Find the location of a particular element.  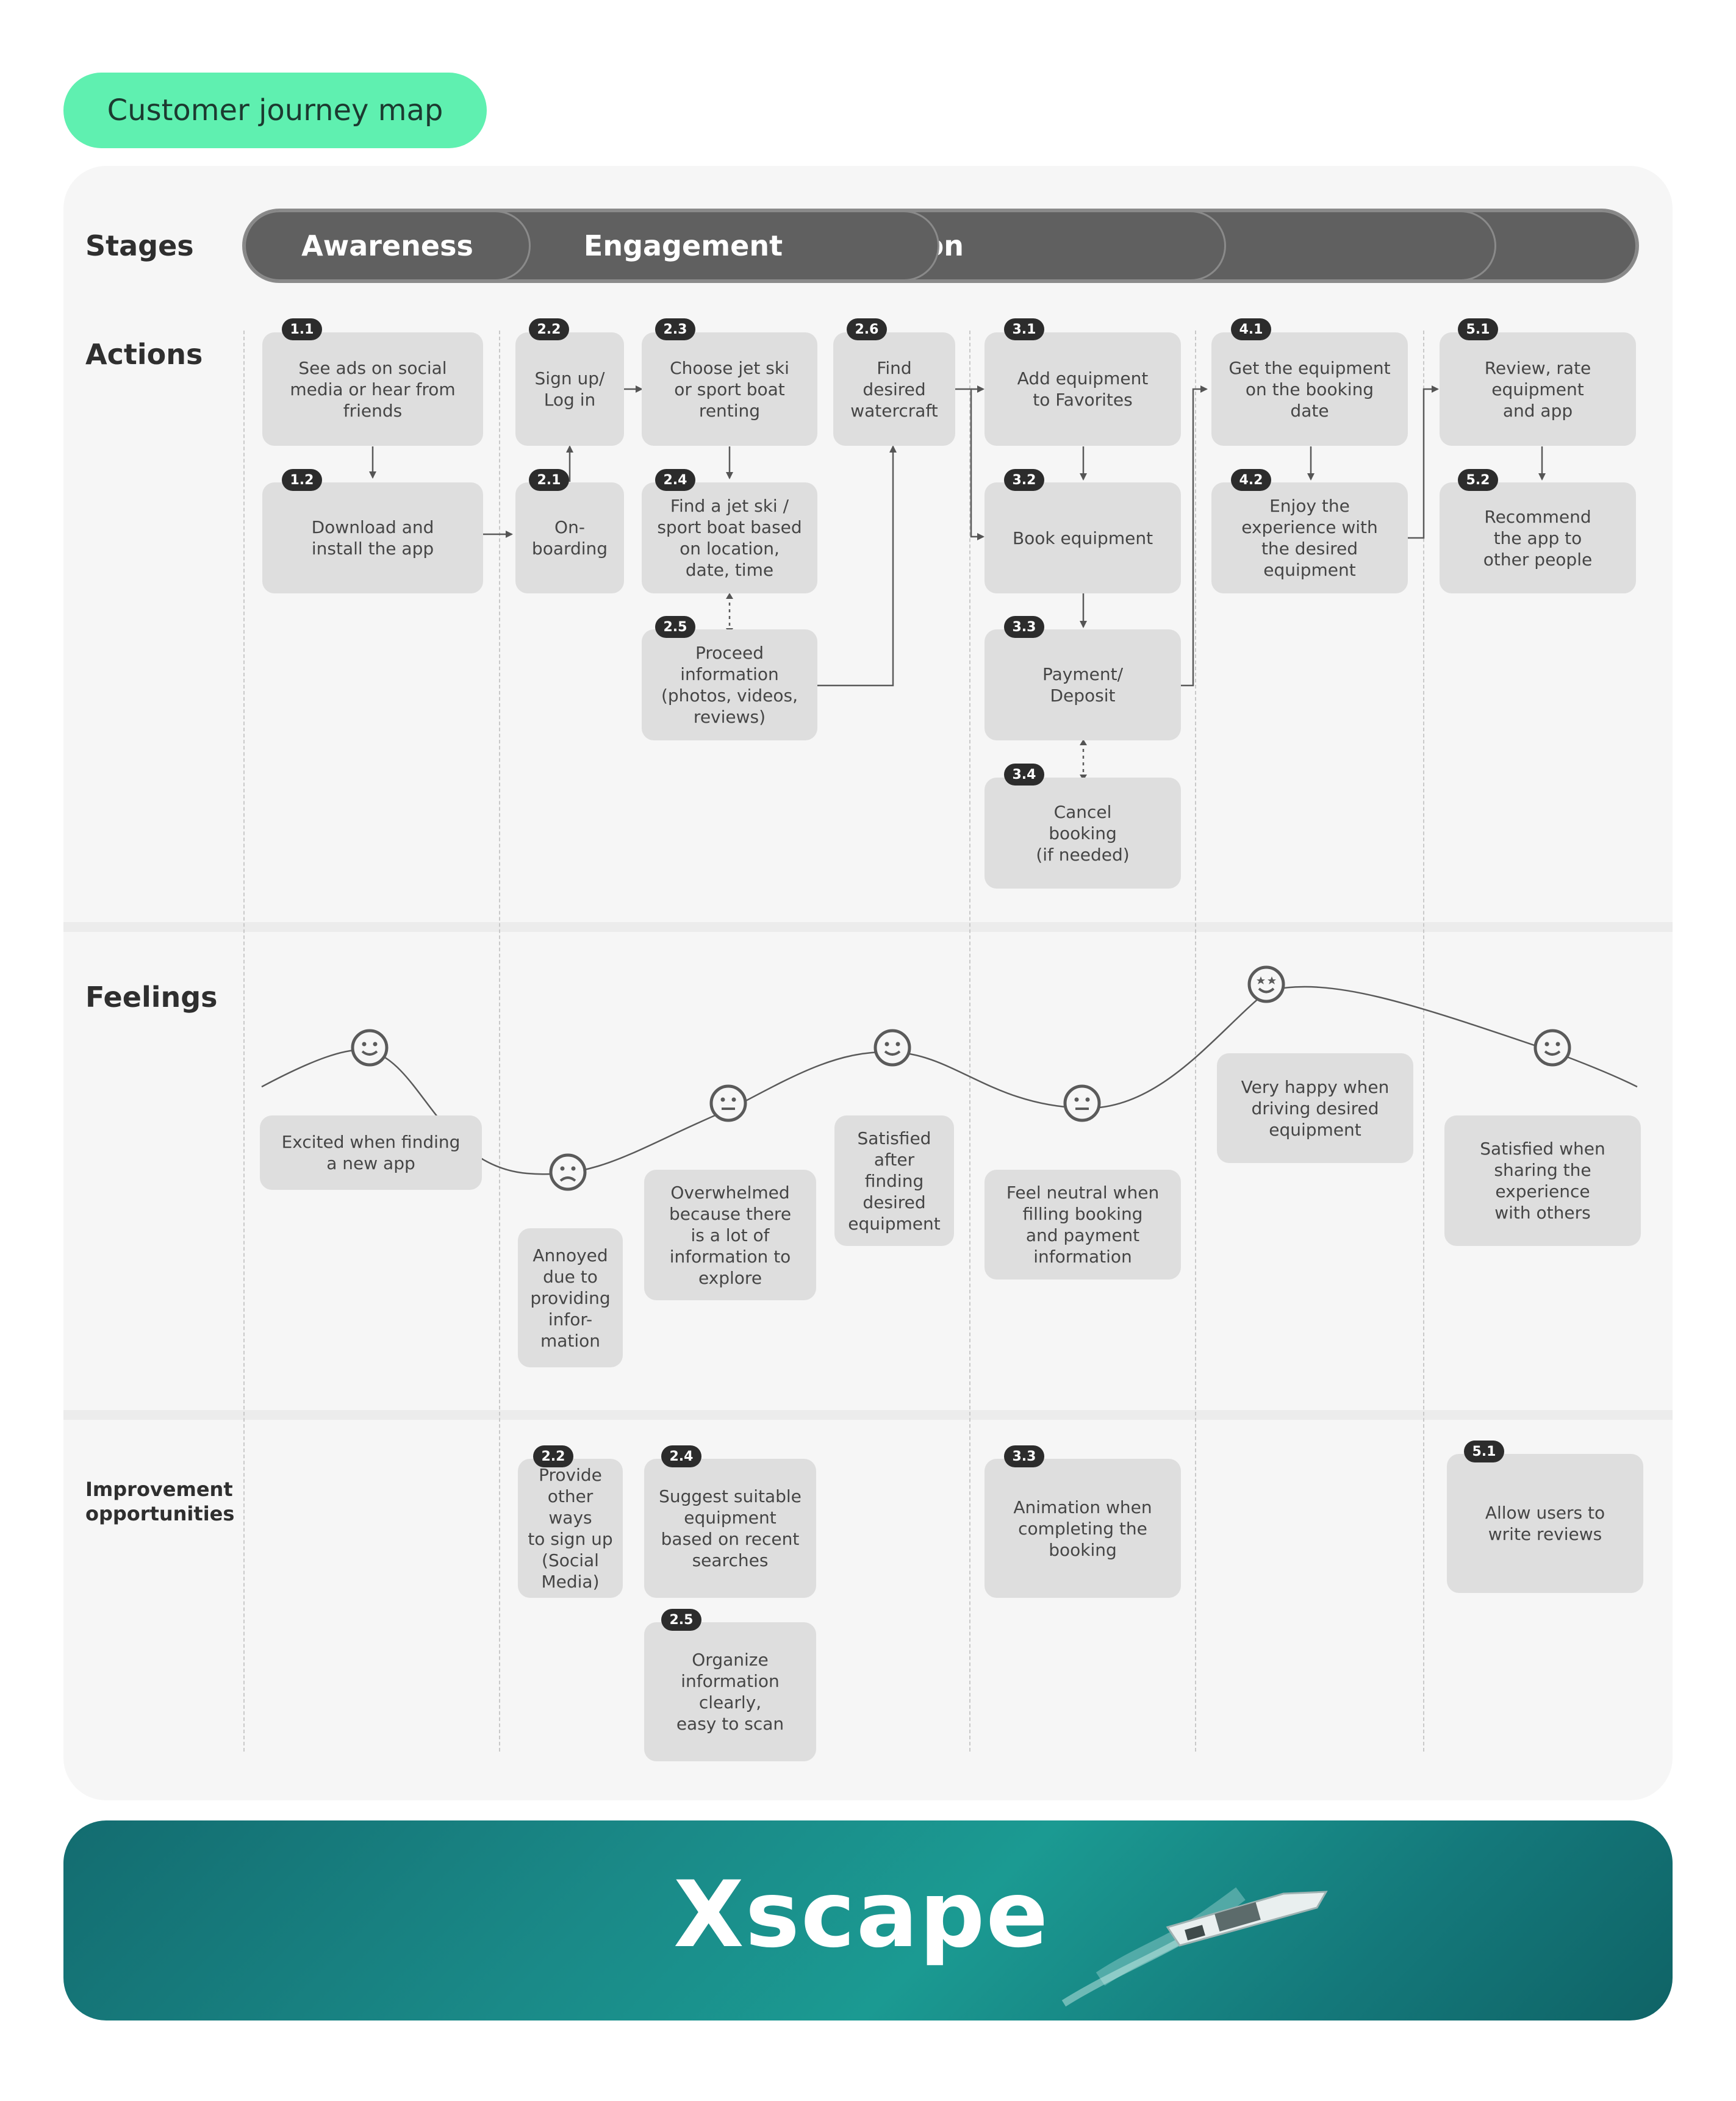

action-badge-3-1: 3.1 is located at coordinates (1024, 329).